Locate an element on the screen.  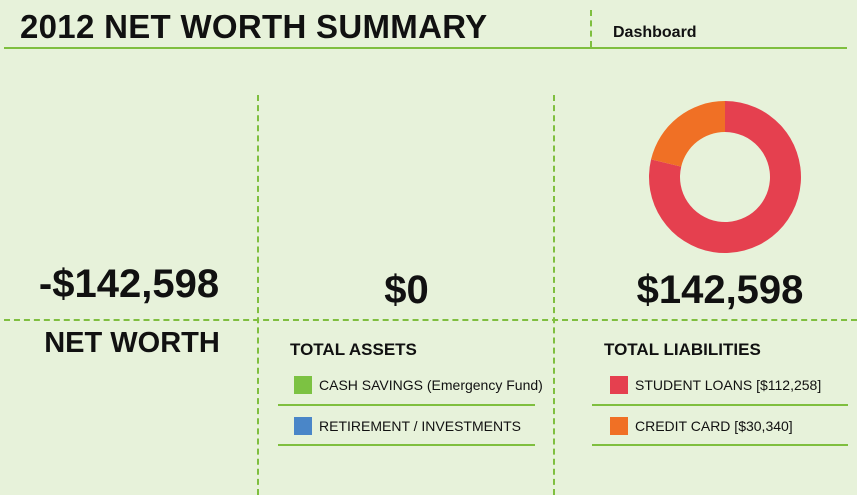
net-worth-label: NET WORTH is located at coordinates (132, 343).